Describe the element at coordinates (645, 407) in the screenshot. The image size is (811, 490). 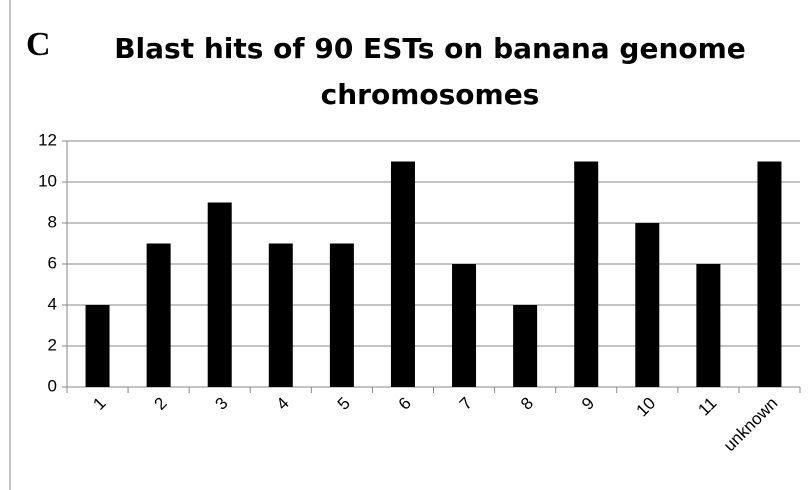
I see `x-tick-label: 10` at that location.